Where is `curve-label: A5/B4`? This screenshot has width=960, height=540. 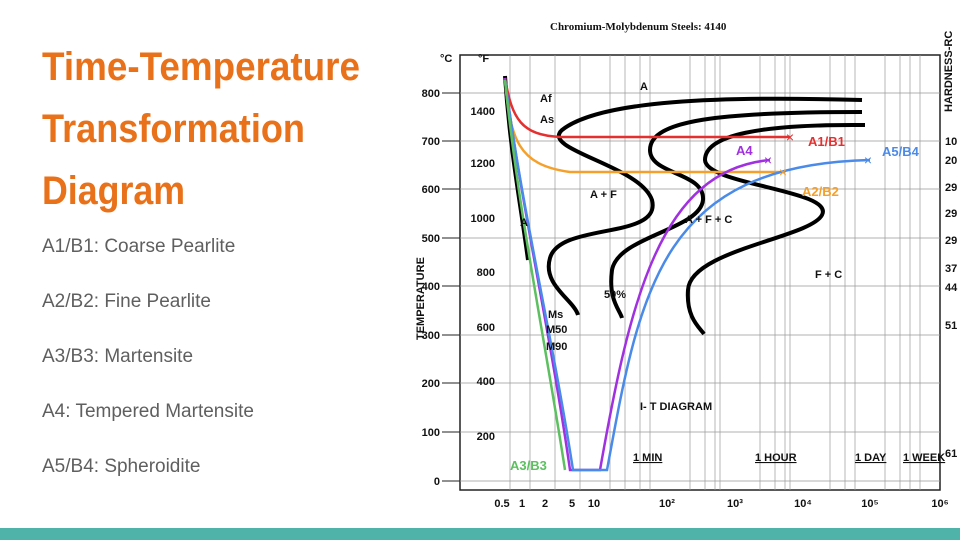
curve-label: A5/B4 is located at coordinates (901, 151).